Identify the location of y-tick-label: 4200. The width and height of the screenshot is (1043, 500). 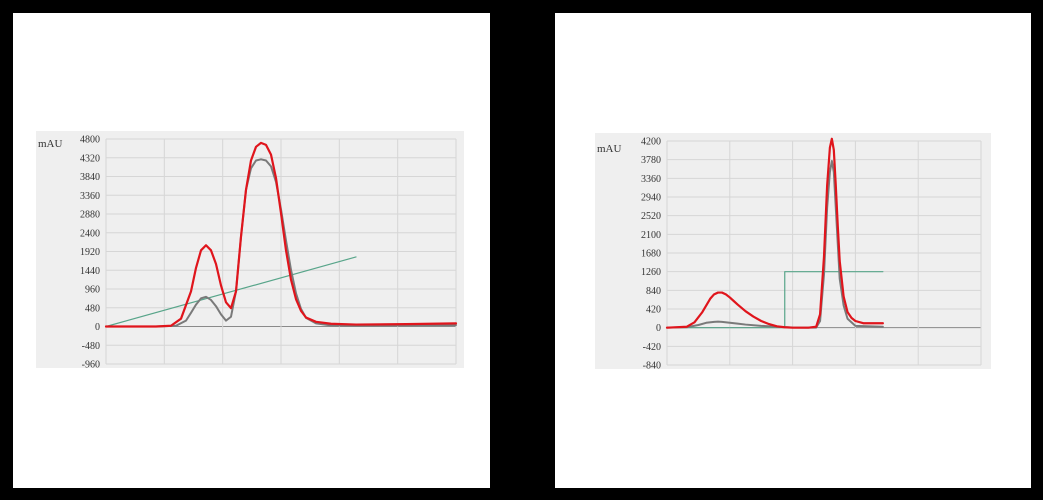
(651, 142).